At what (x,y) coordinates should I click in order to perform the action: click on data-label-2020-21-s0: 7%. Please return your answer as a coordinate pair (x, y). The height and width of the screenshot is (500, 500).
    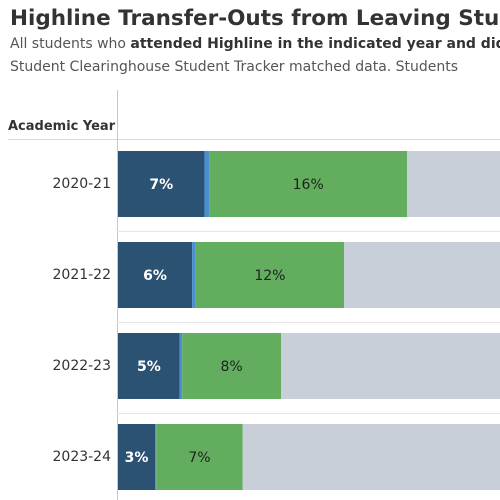
    Looking at the image, I should click on (161, 185).